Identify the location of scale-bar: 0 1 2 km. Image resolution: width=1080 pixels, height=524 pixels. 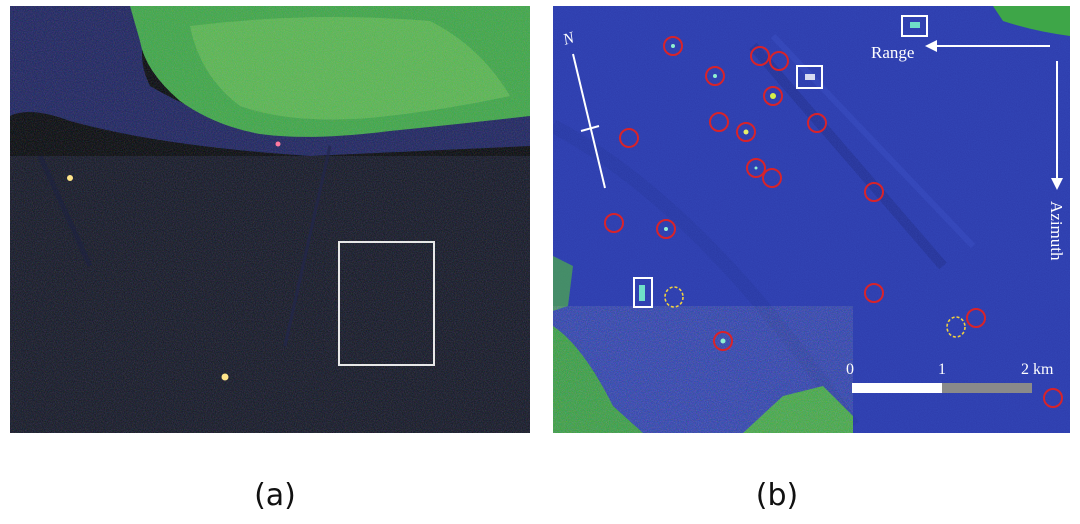
(950, 377).